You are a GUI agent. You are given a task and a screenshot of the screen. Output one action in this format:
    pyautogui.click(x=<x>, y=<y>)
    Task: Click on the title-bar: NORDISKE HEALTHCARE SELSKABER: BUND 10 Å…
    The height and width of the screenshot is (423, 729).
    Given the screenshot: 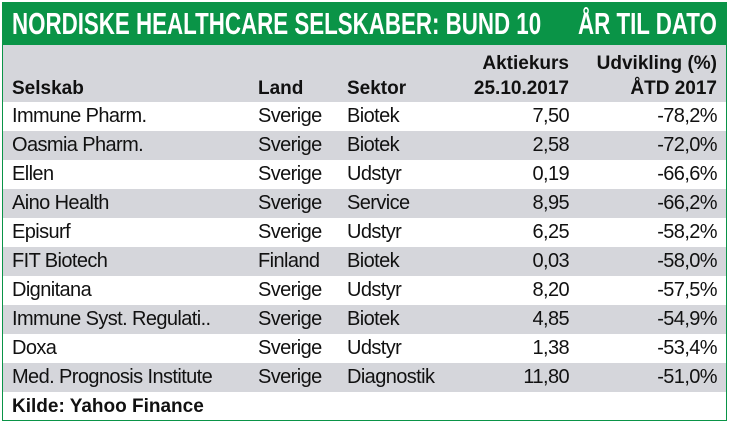 What is the action you would take?
    pyautogui.click(x=364, y=24)
    